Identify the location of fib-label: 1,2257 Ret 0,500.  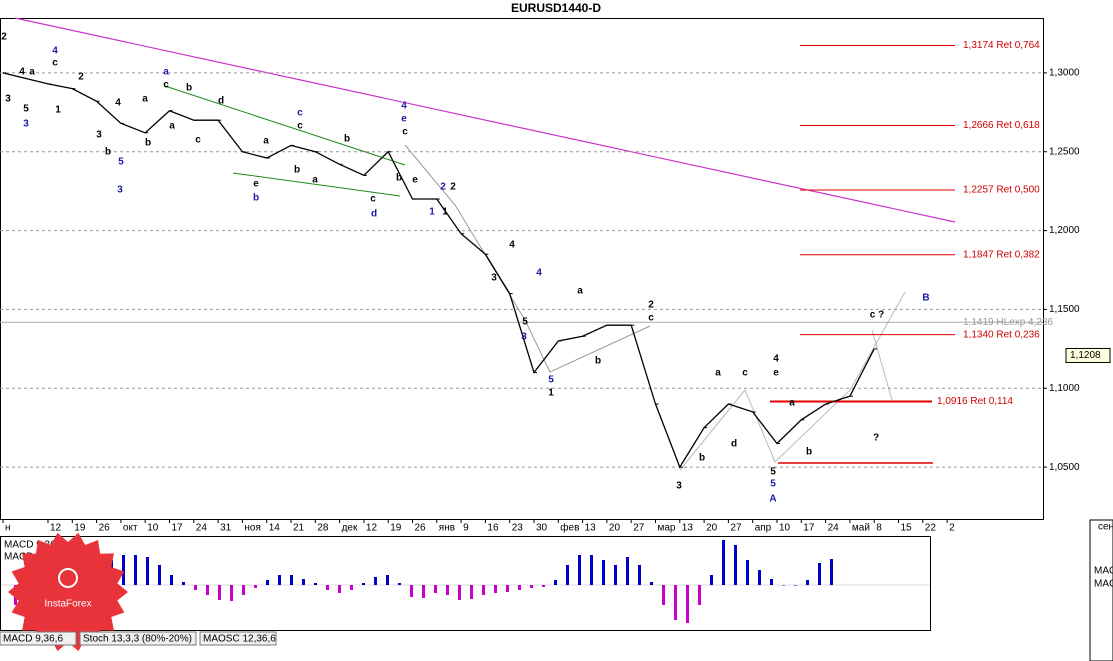
(1001, 190).